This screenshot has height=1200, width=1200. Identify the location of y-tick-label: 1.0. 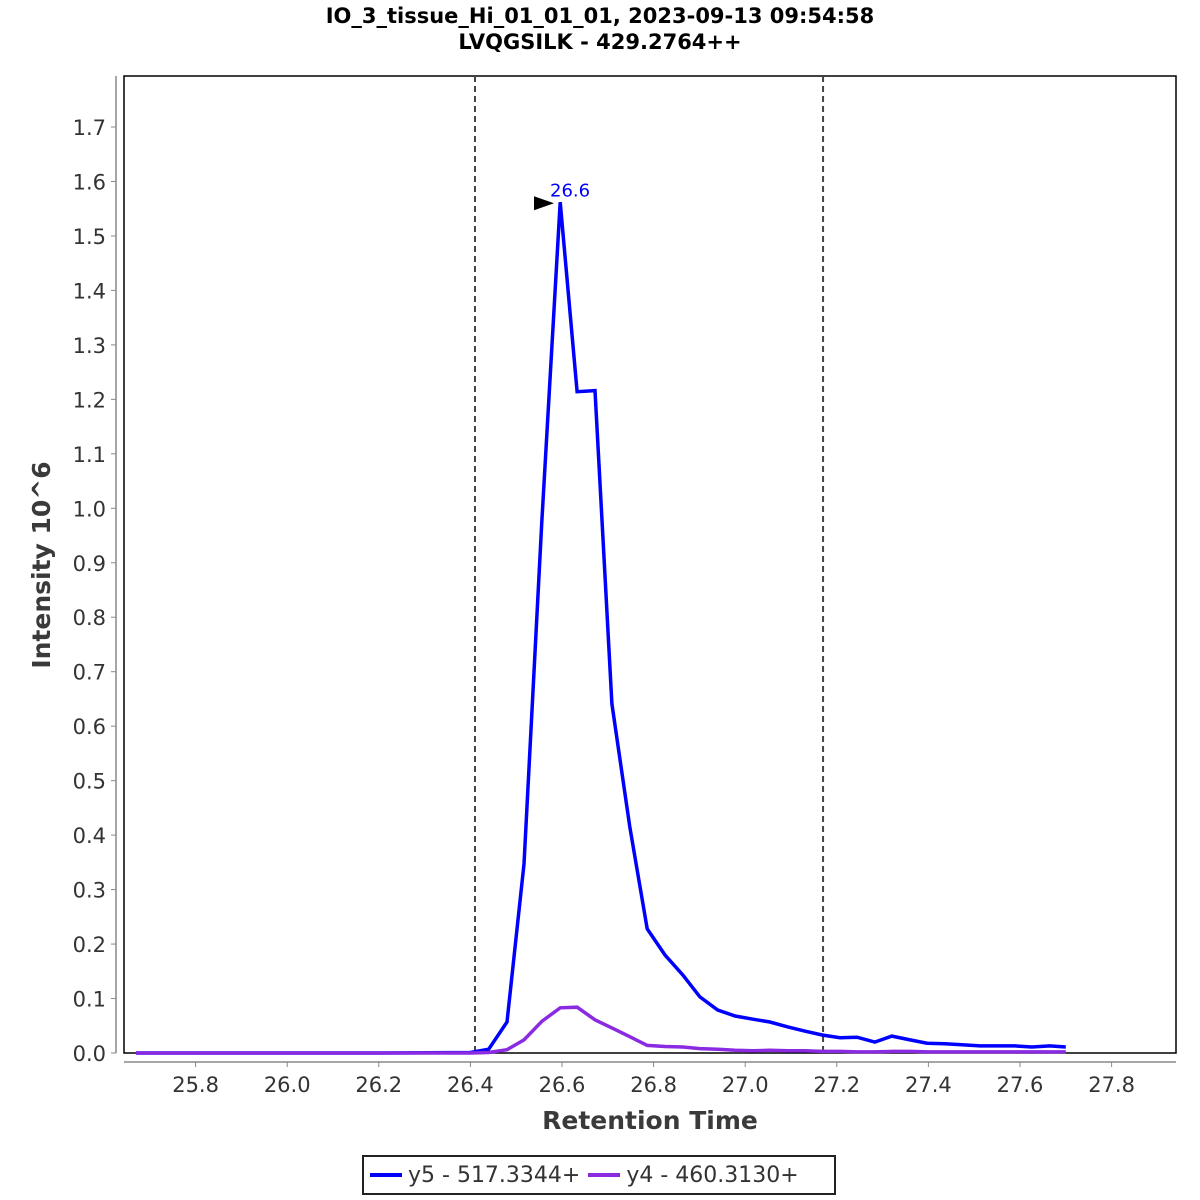
(89, 509).